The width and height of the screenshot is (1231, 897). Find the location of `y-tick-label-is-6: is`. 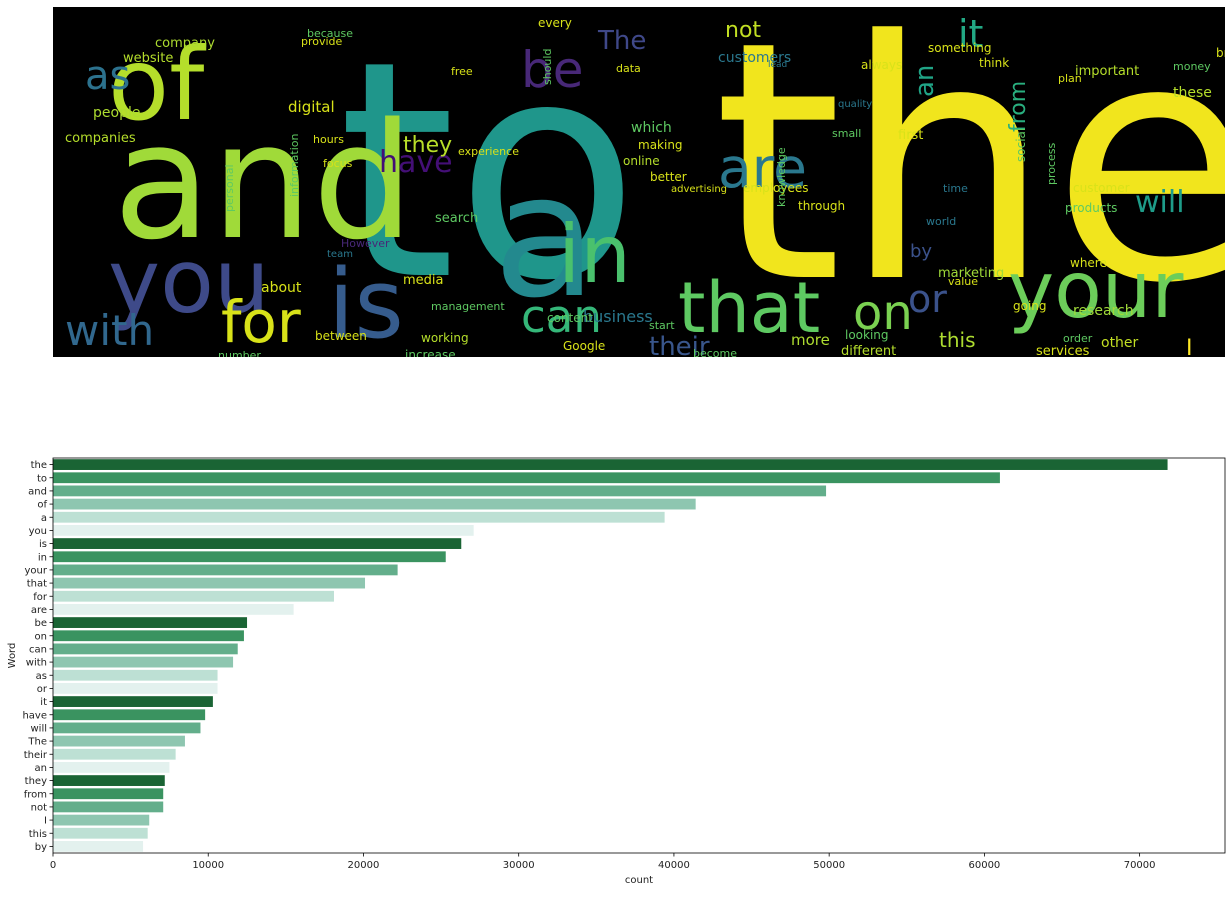

y-tick-label-is-6: is is located at coordinates (43, 544).